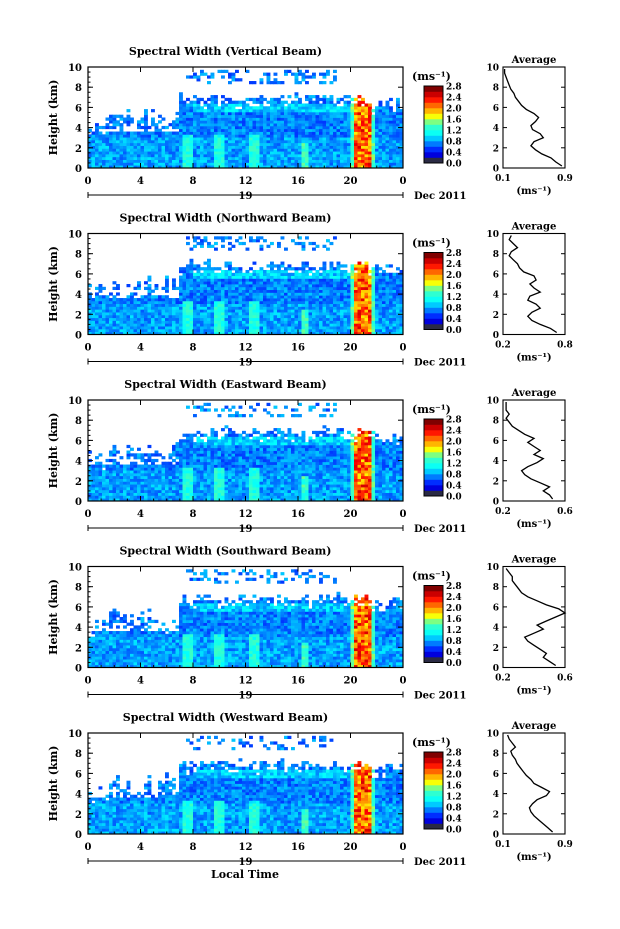 The height and width of the screenshot is (929, 620). What do you see at coordinates (78, 315) in the screenshot?
I see `y-tick-label: 2` at bounding box center [78, 315].